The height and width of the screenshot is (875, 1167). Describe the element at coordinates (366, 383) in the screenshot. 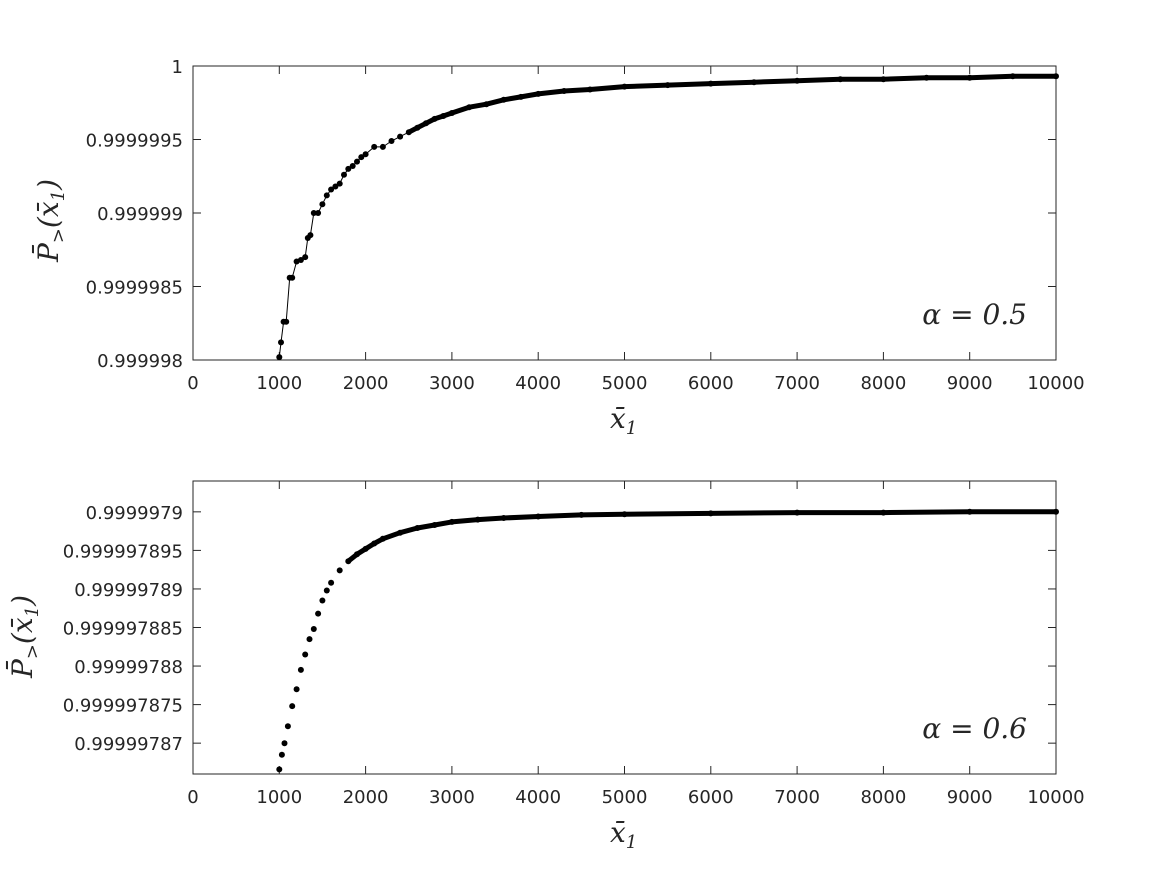

I see `x-tick-label: 2000` at that location.